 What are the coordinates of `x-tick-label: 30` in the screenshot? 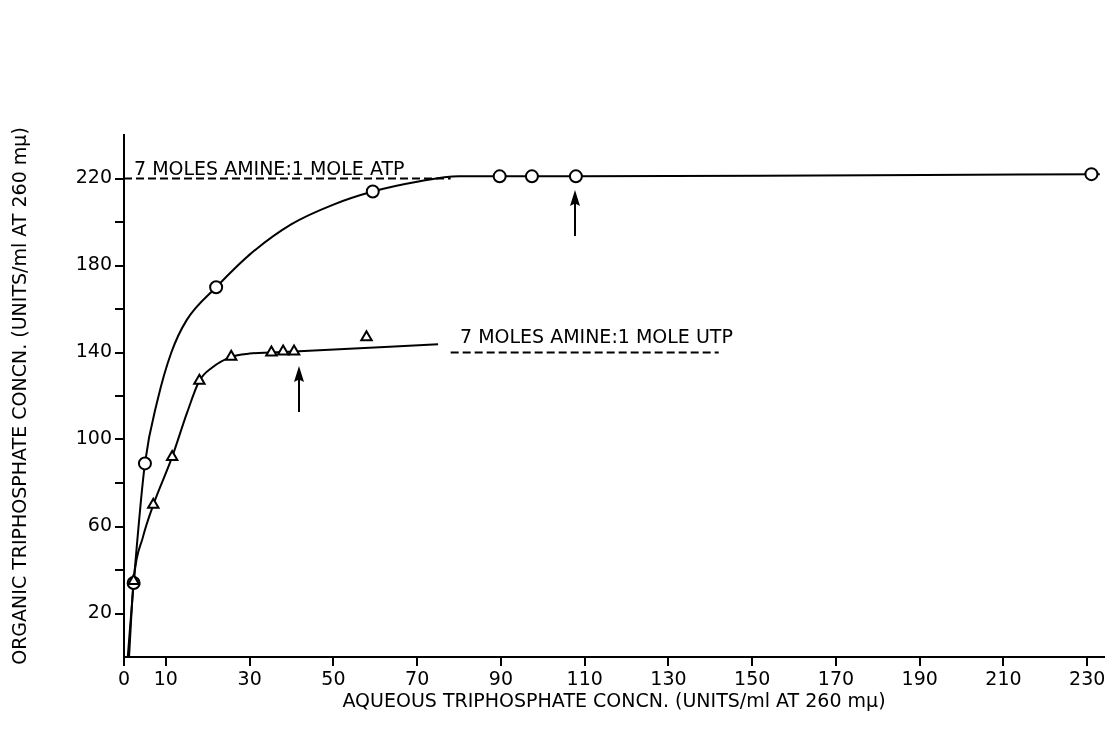 It's located at (249, 678).